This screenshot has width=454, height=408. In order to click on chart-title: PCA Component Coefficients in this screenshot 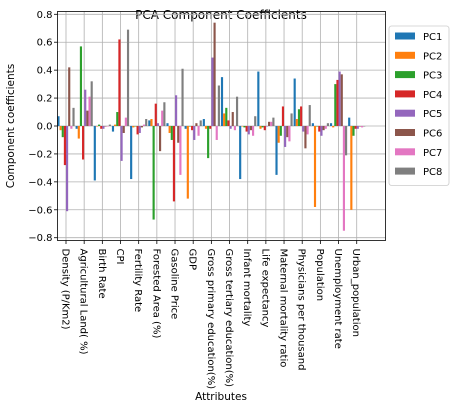, I will do `click(221, 15)`.